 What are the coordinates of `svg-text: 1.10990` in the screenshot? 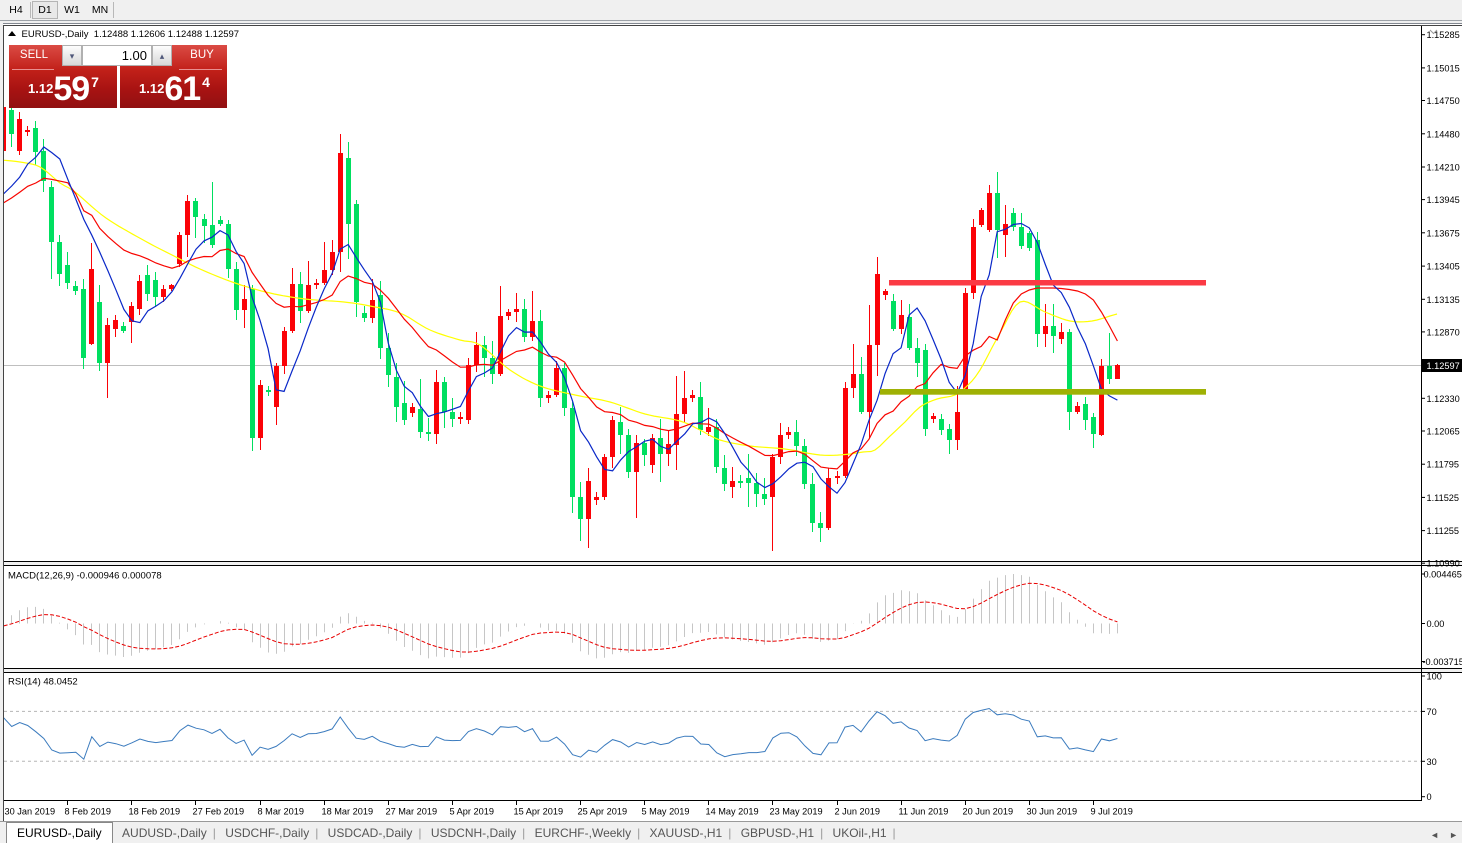 It's located at (1443, 564).